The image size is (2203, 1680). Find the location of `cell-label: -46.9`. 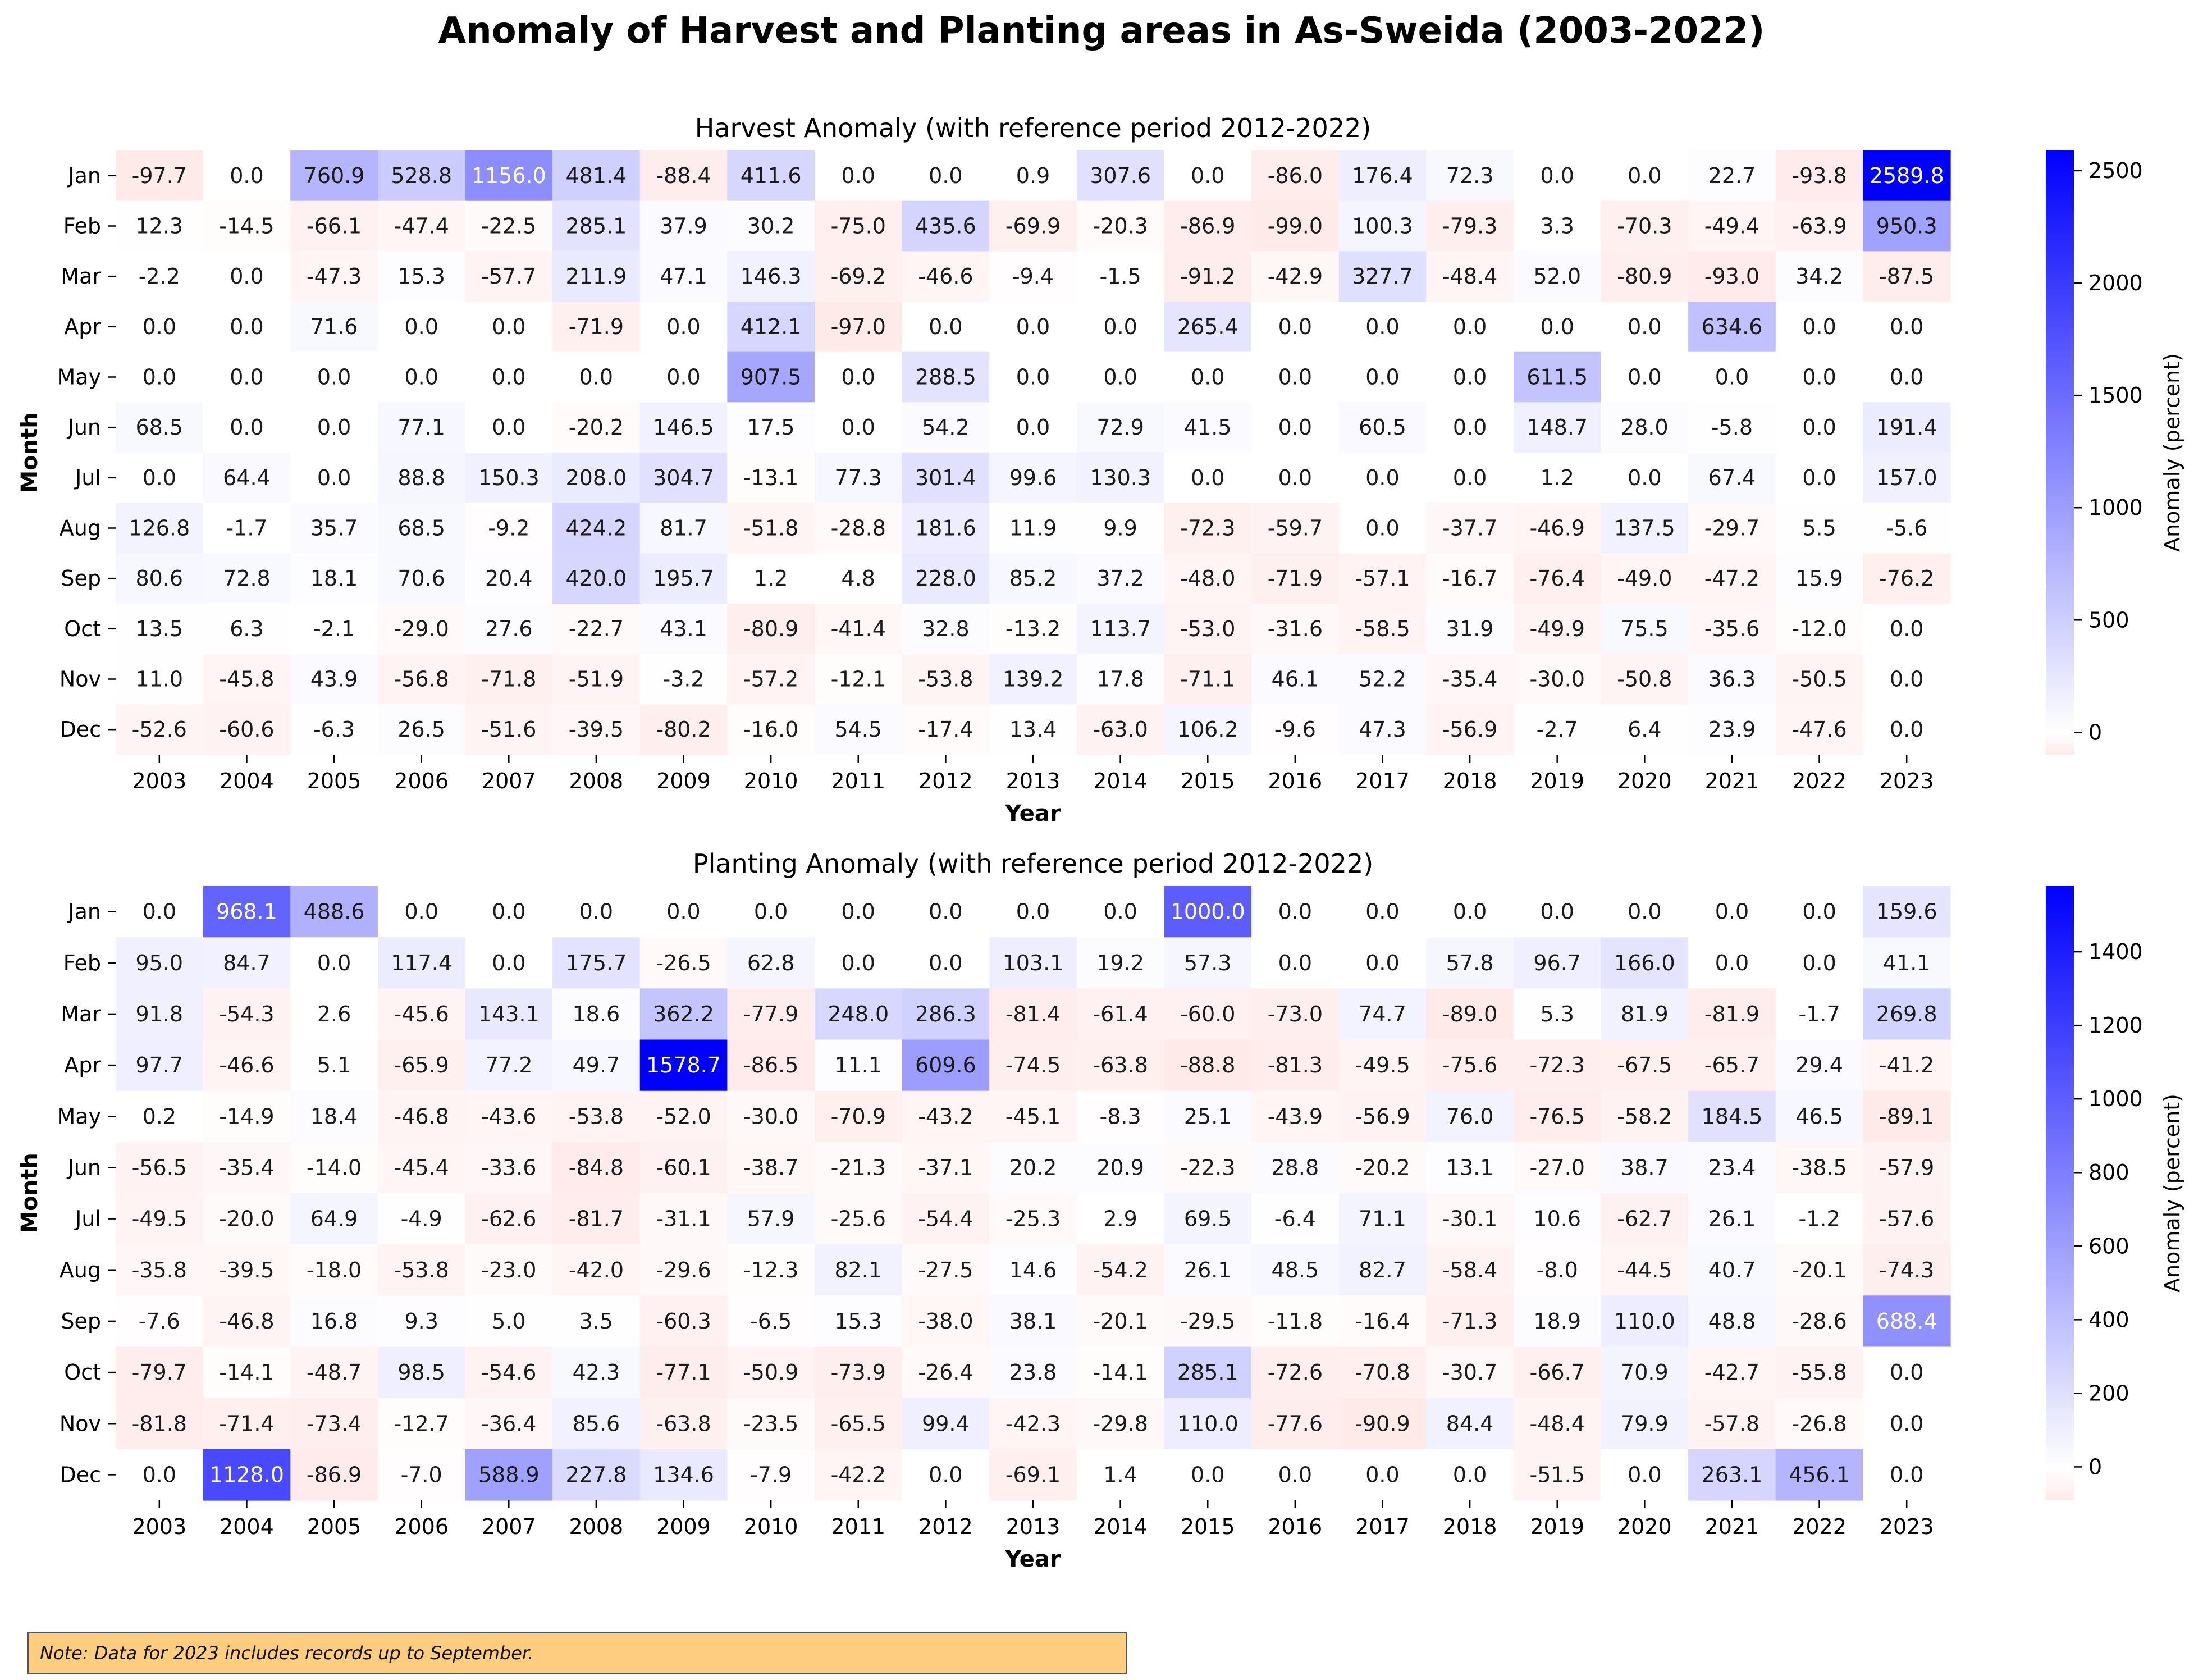

cell-label: -46.9 is located at coordinates (1557, 528).